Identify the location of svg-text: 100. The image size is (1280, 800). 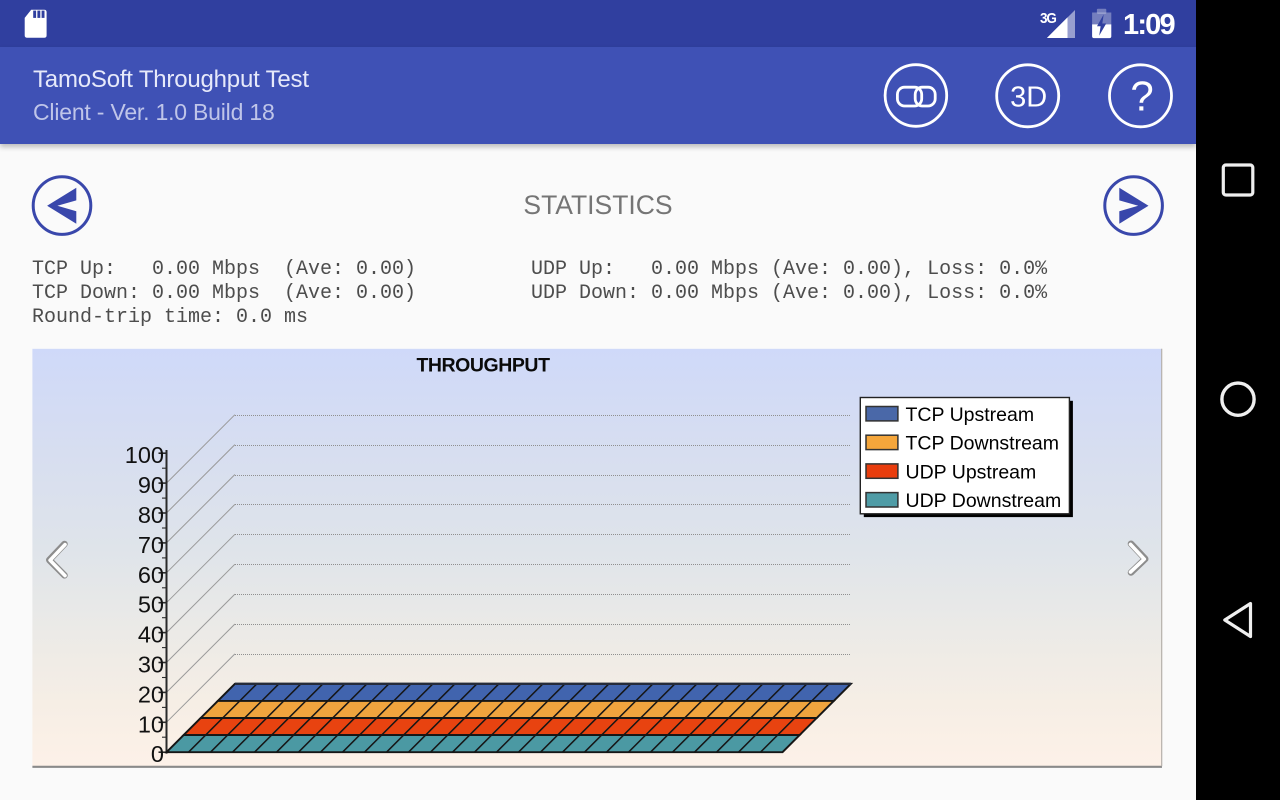
(144, 455).